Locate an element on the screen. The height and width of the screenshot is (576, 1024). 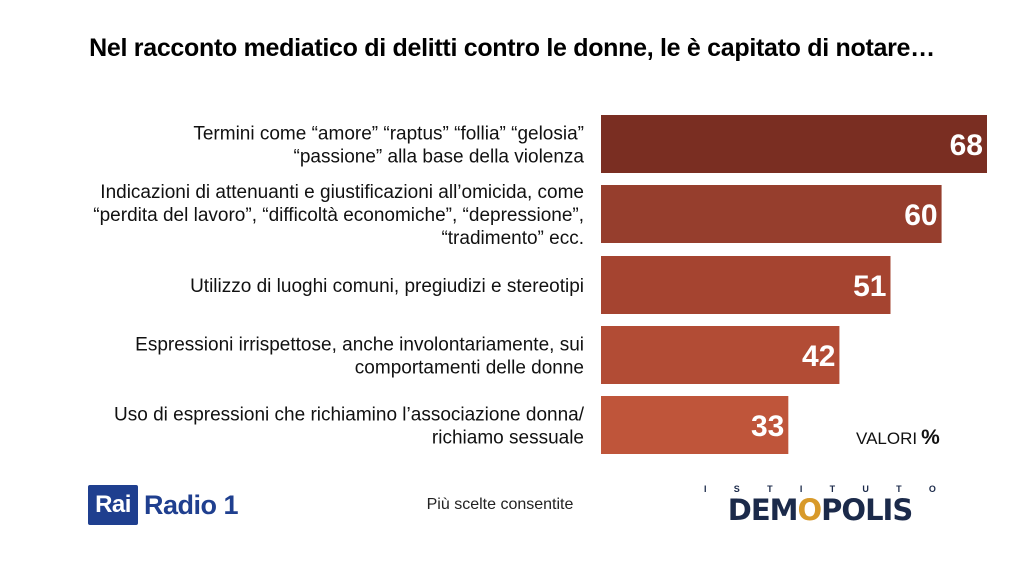
category-label: comportamenti delle donne is located at coordinates (469, 368).